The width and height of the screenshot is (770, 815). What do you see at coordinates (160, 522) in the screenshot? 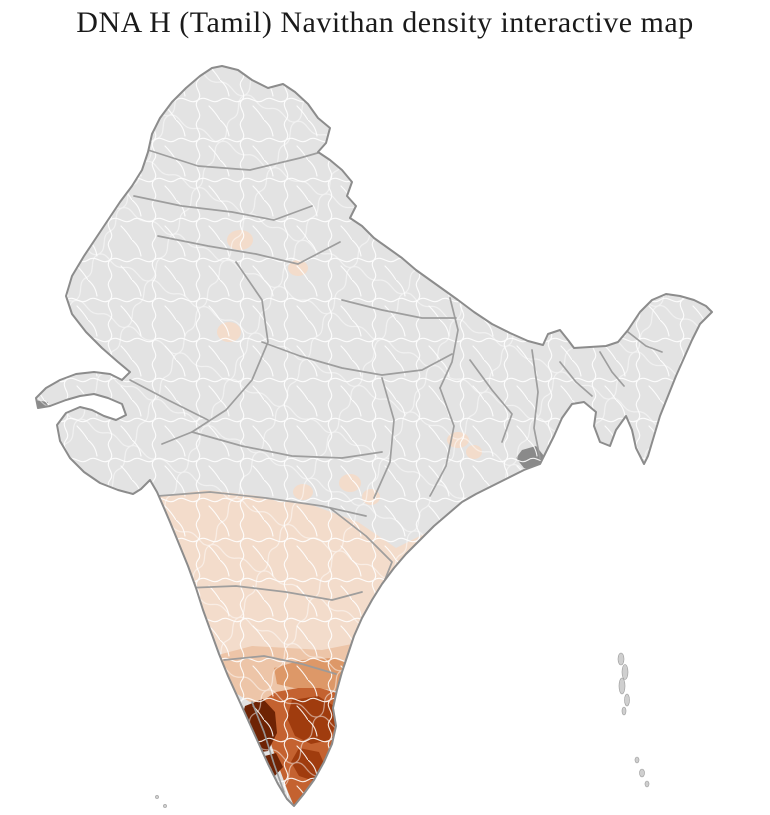
I see `region-north-spot` at bounding box center [160, 522].